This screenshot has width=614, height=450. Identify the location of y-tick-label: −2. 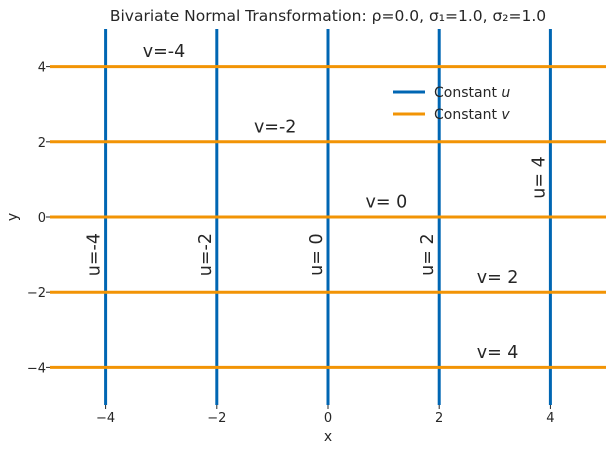
(36, 293).